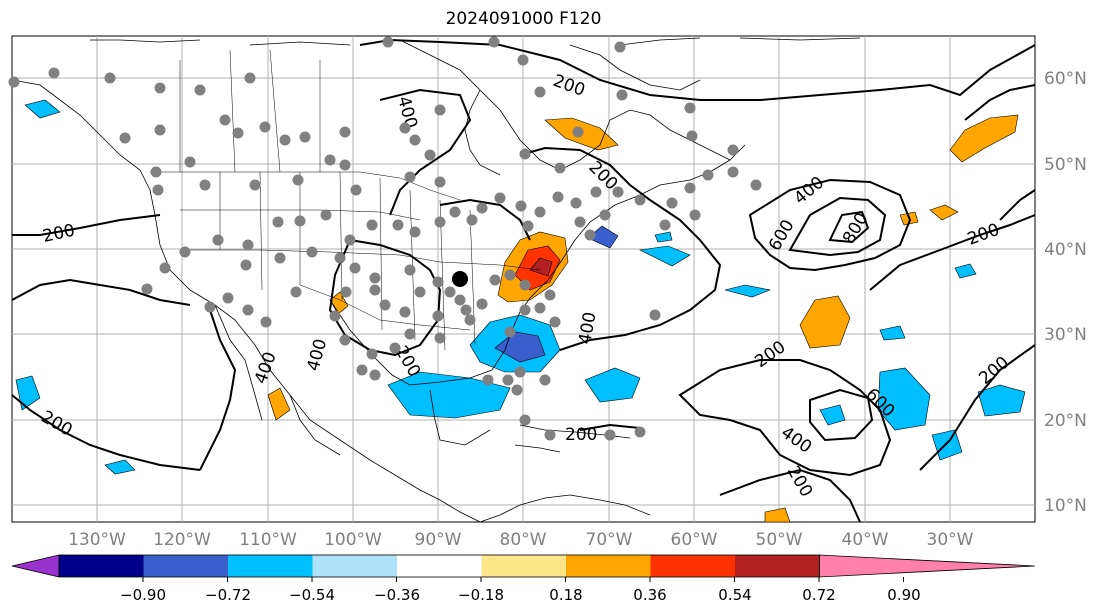 The height and width of the screenshot is (615, 1105). Describe the element at coordinates (353, 540) in the screenshot. I see `lon-label: 100°W` at that location.